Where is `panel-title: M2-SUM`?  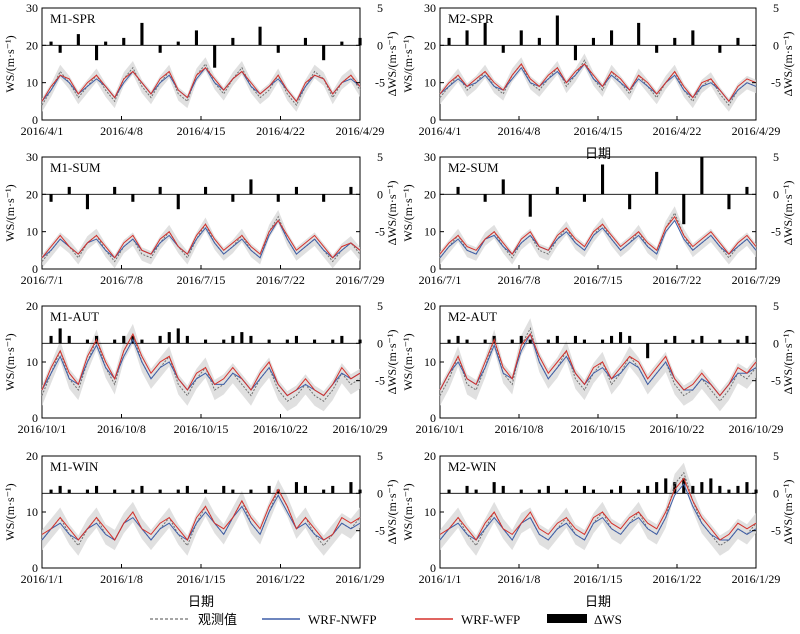
panel-title: M2-SUM is located at coordinates (473, 167).